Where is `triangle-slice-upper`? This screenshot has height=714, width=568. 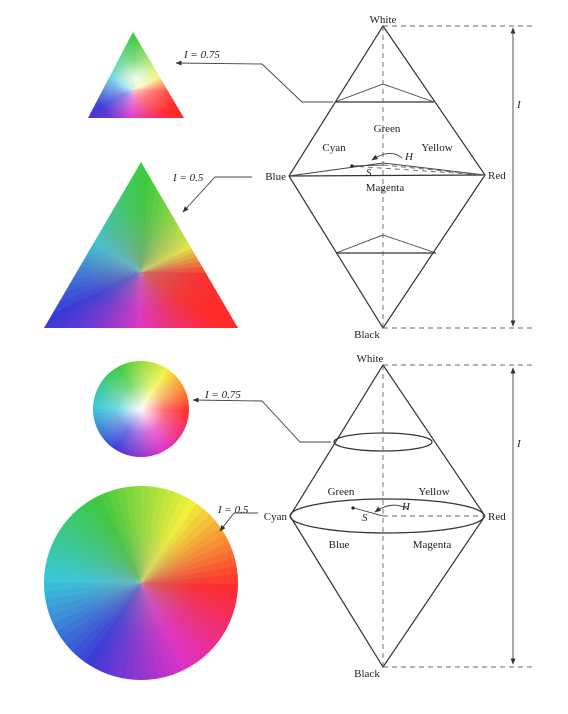
triangle-slice-upper is located at coordinates (136, 75).